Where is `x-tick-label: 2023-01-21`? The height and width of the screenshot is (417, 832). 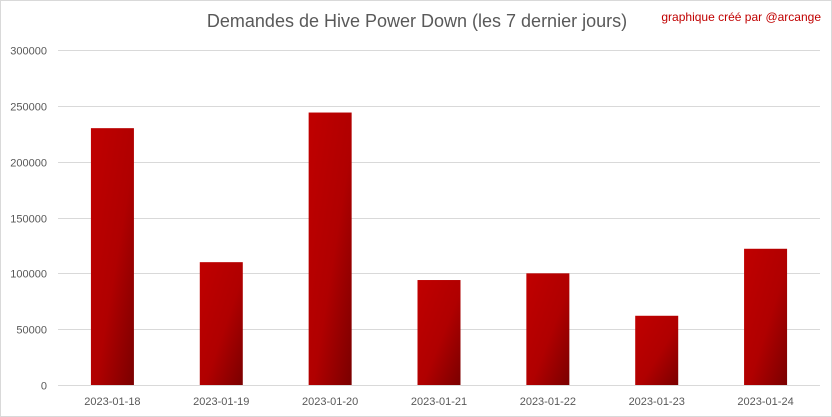
x-tick-label: 2023-01-21 is located at coordinates (439, 402).